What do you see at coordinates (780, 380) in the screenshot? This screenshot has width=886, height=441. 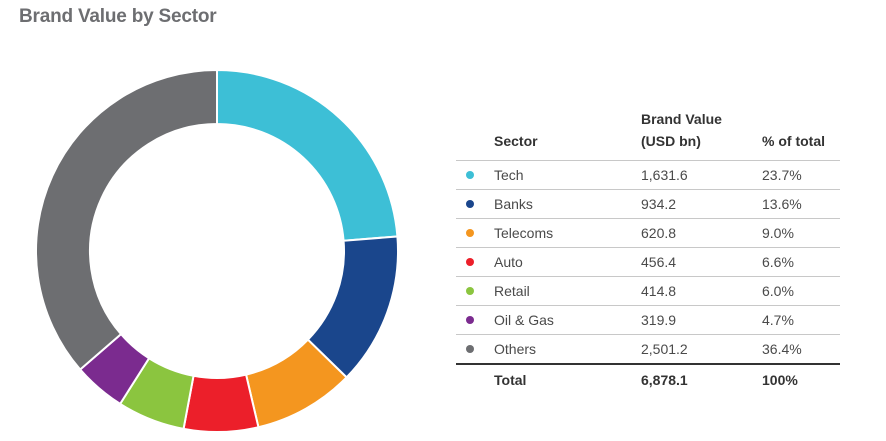 I see `total-percent: 100%` at bounding box center [780, 380].